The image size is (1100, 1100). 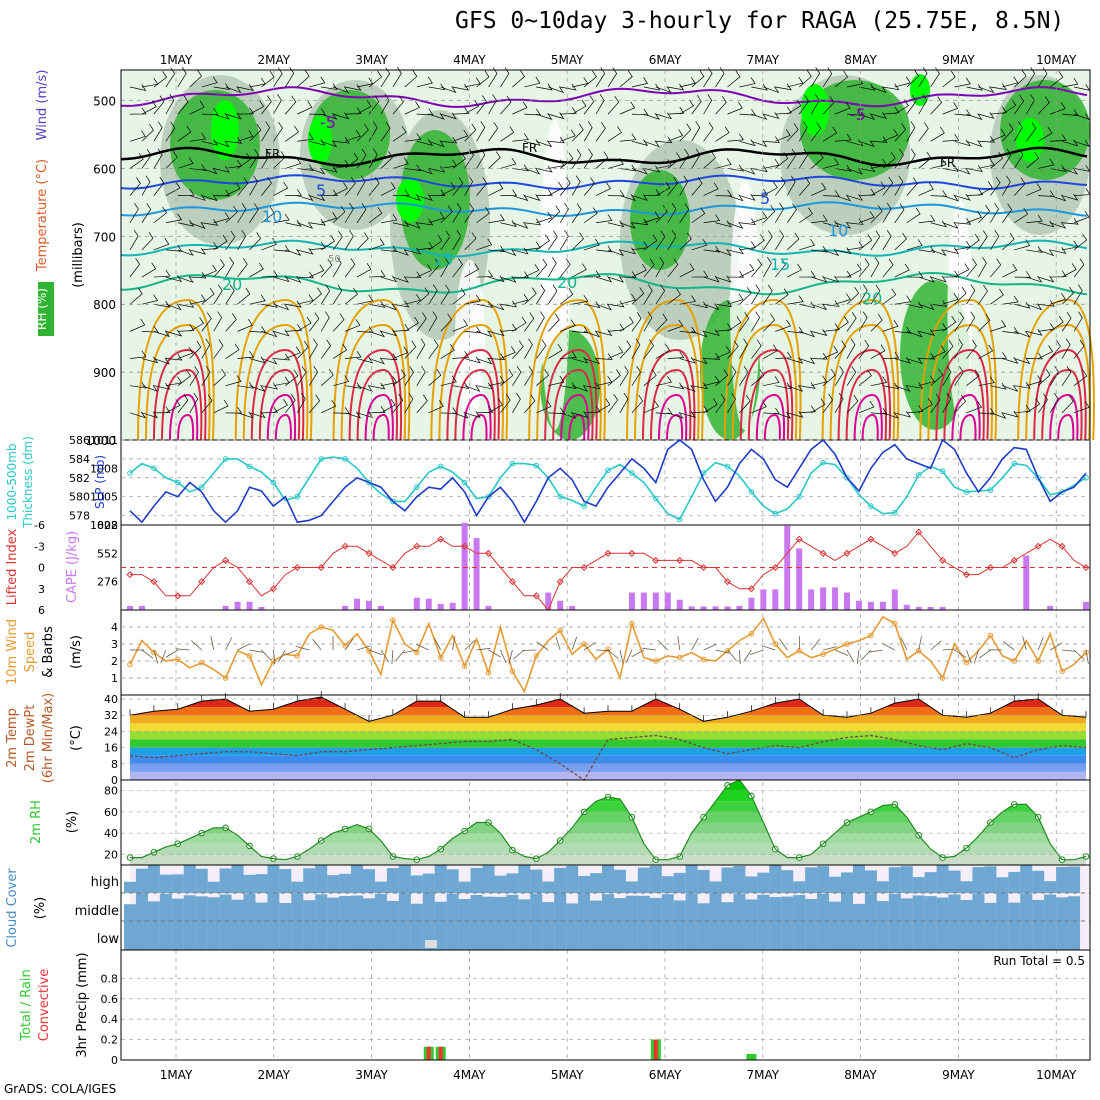 What do you see at coordinates (44, 1005) in the screenshot?
I see `ylabel-precip-conv: Convective` at bounding box center [44, 1005].